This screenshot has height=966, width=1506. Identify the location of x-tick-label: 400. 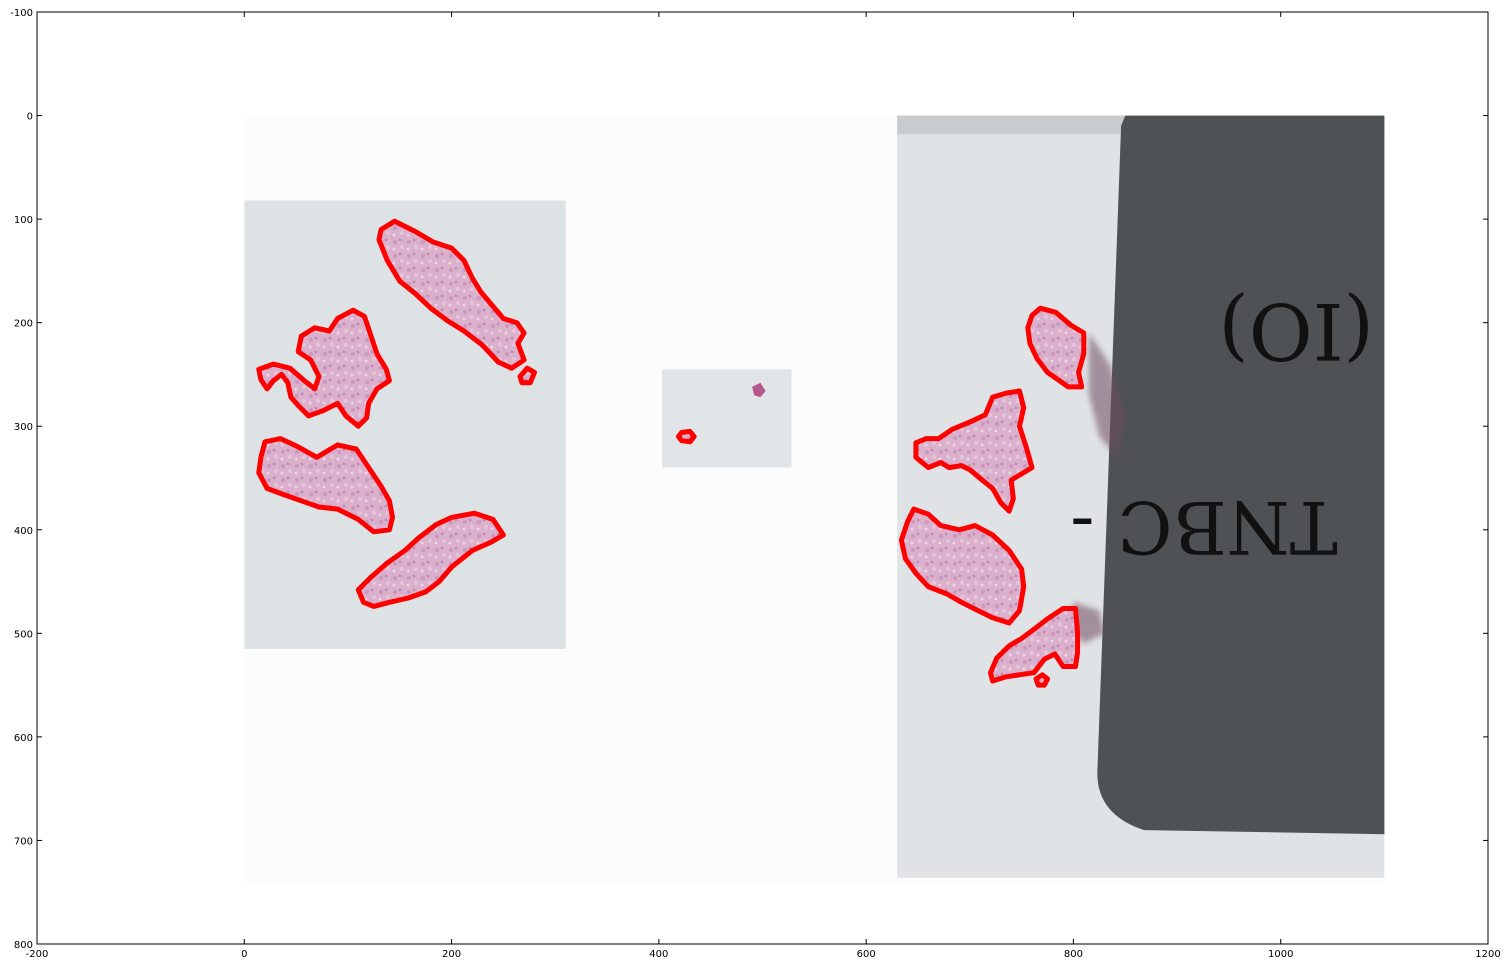
(658, 954).